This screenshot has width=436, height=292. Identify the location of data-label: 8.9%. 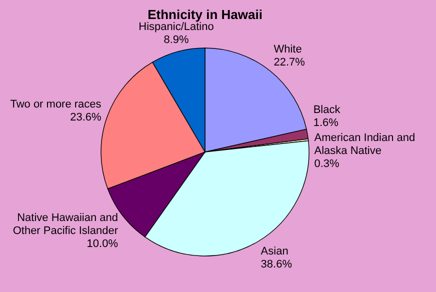
(176, 40).